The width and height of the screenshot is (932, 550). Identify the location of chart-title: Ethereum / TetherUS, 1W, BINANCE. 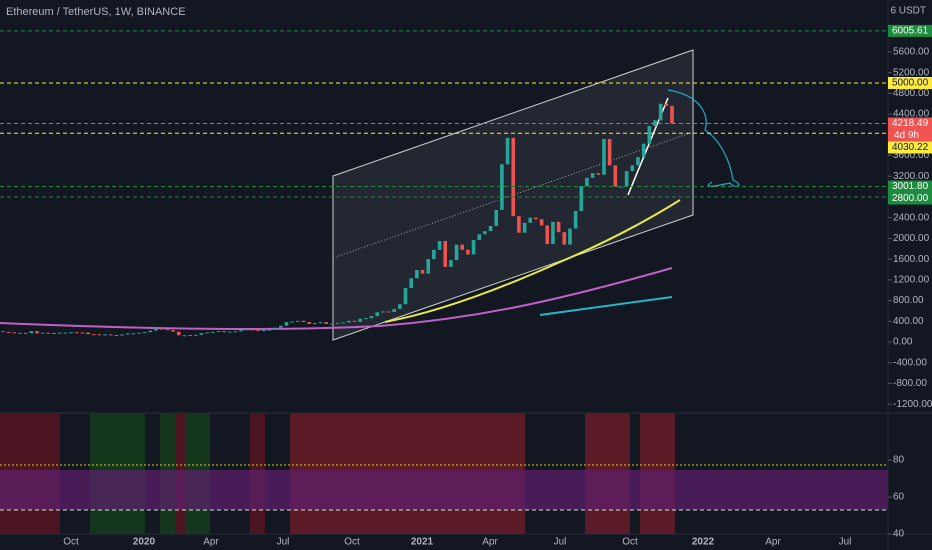
(96, 12).